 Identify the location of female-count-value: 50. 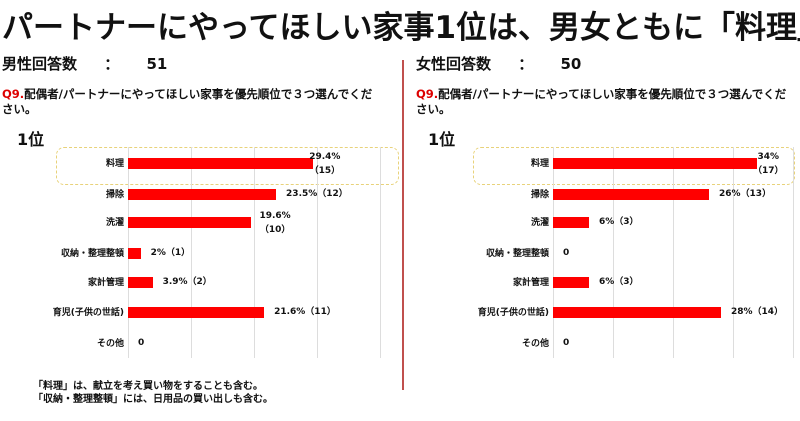
(571, 64).